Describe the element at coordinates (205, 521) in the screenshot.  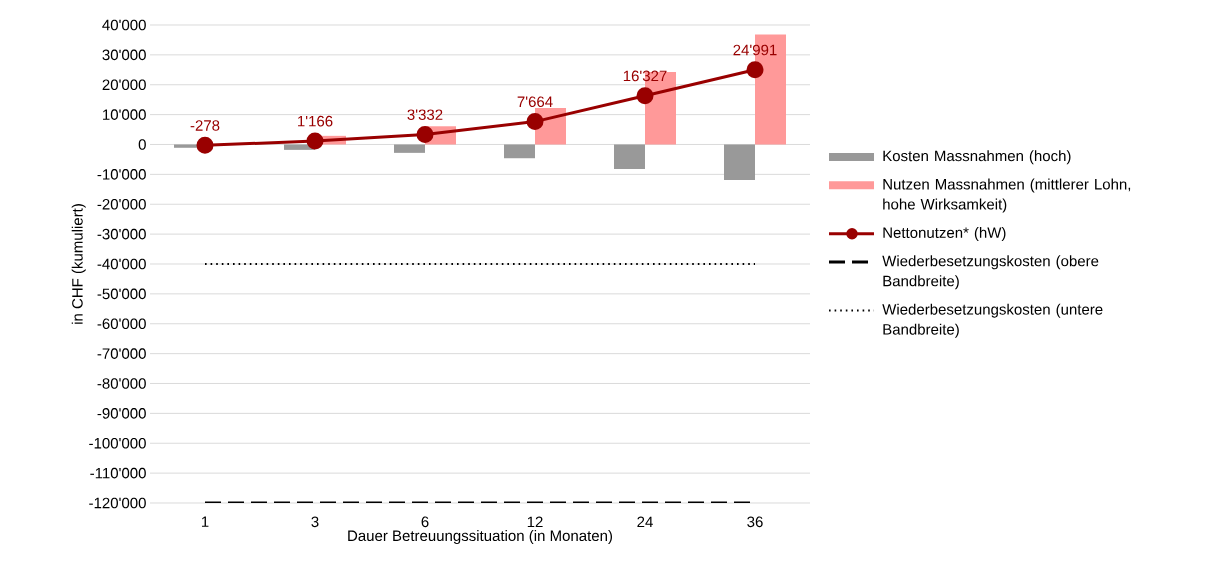
I see `x-tick-label: 1` at that location.